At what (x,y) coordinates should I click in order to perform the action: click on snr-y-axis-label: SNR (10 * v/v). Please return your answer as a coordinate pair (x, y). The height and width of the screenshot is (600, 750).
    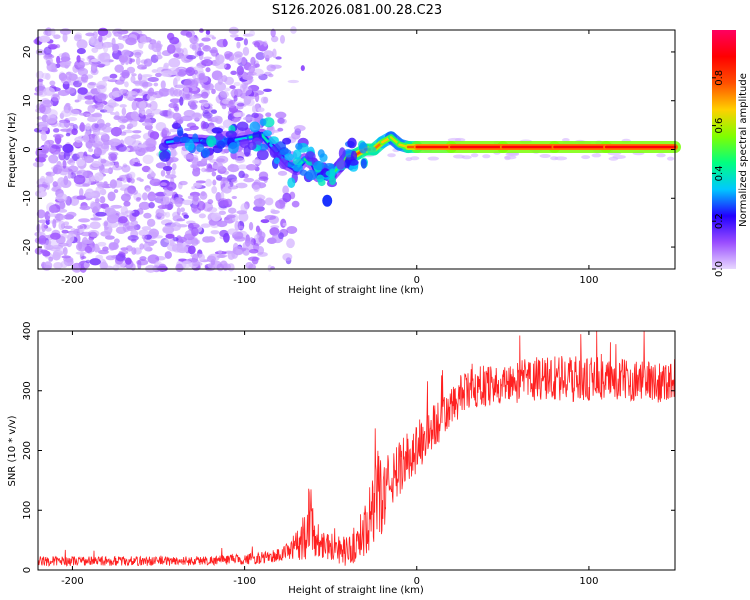
    Looking at the image, I should click on (12, 450).